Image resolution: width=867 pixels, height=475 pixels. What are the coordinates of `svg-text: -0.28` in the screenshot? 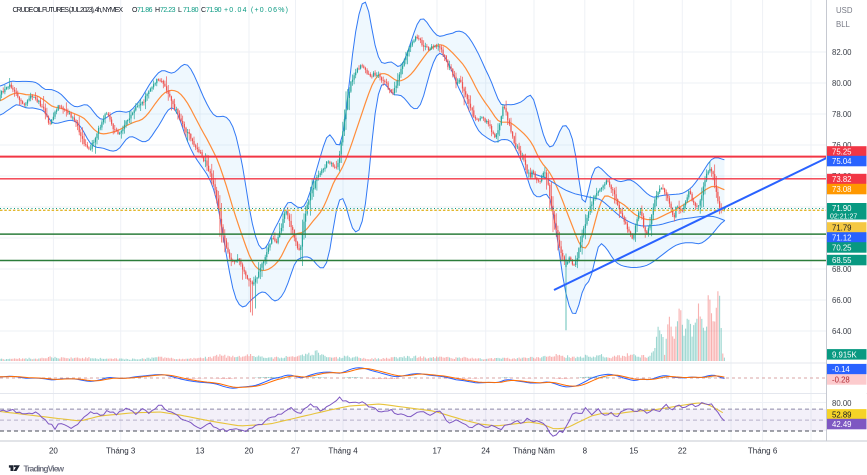 It's located at (841, 380).